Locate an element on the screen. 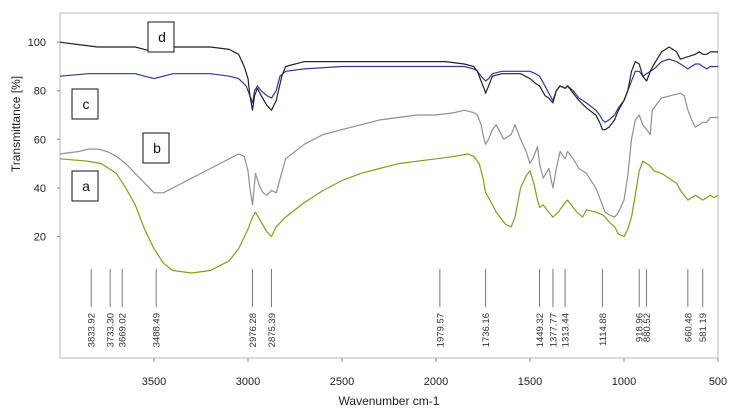 This screenshot has height=413, width=740. peak-label: 660.48 is located at coordinates (688, 327).